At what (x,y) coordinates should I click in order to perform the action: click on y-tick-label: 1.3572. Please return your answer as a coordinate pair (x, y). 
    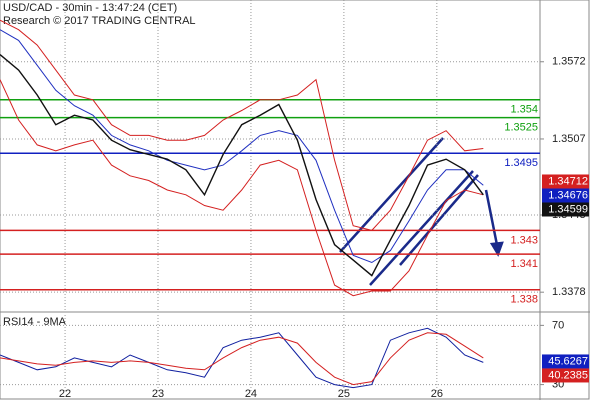
    Looking at the image, I should click on (569, 62).